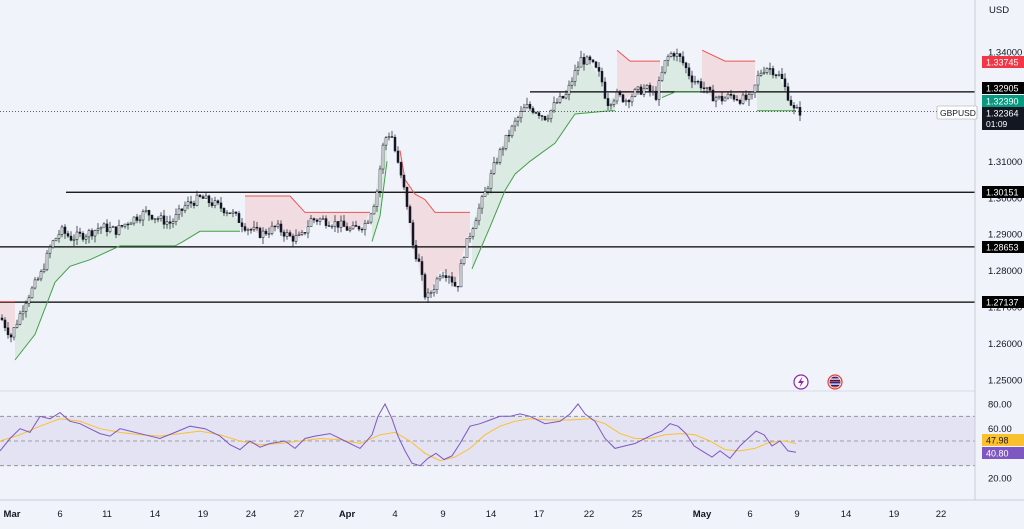 Image resolution: width=1024 pixels, height=529 pixels. What do you see at coordinates (997, 124) in the screenshot?
I see `countdown-label: 01:09` at bounding box center [997, 124].